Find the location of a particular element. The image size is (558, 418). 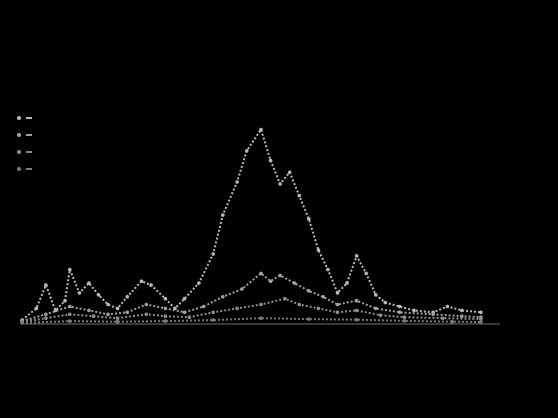

series-line is located at coordinates (251, 310).